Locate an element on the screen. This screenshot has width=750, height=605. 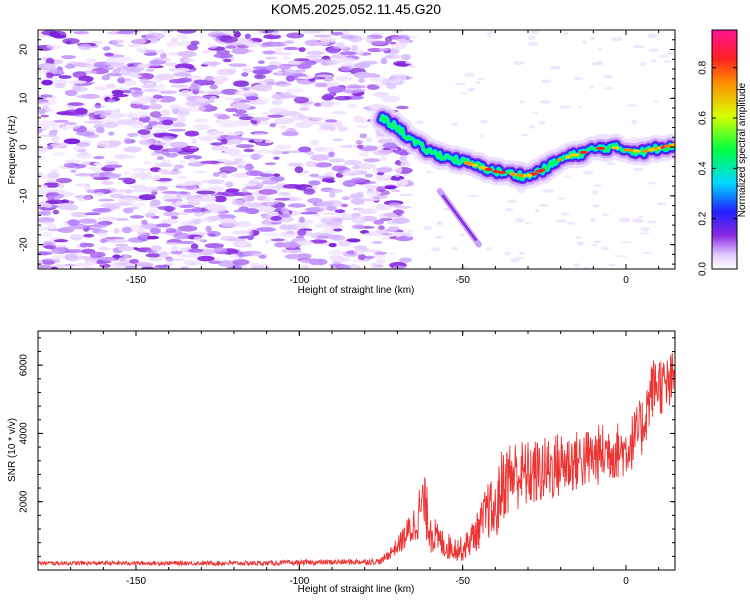
snr-y-label: SNR (10 * v/v) is located at coordinates (12, 450).